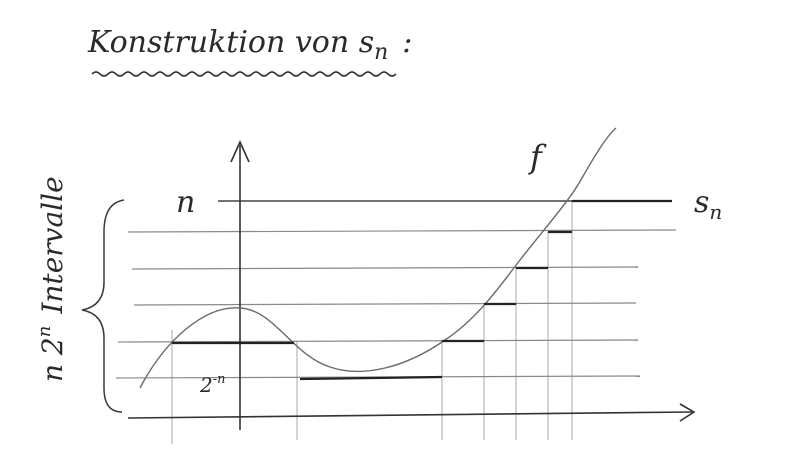 Image resolution: width=788 pixels, height=449 pixels. I want to click on x-axis-arrow, so click(687, 412).